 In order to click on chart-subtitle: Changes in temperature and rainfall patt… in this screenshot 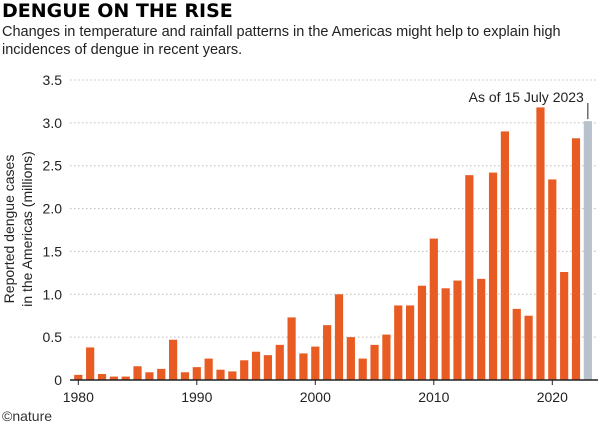, I will do `click(281, 41)`.